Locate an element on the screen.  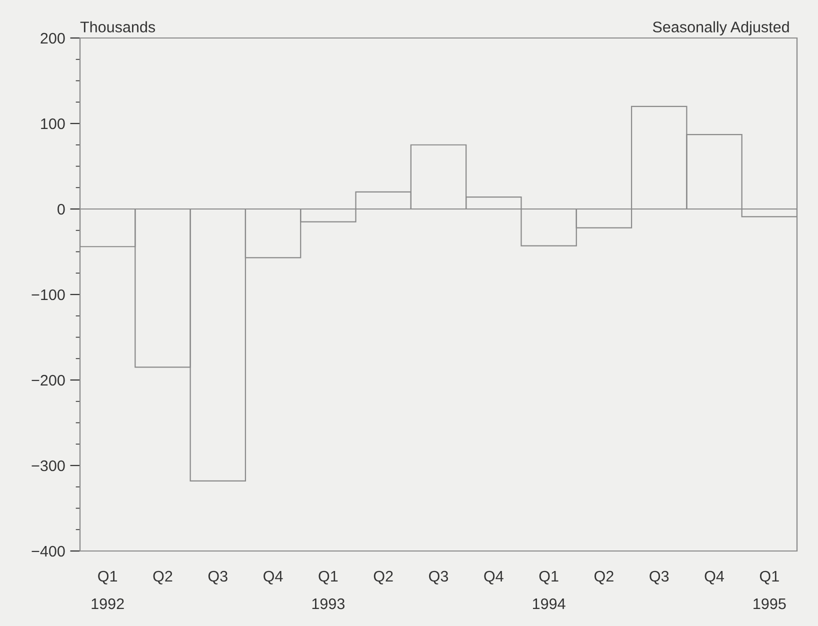
y-tick-label: 0 is located at coordinates (61, 209).